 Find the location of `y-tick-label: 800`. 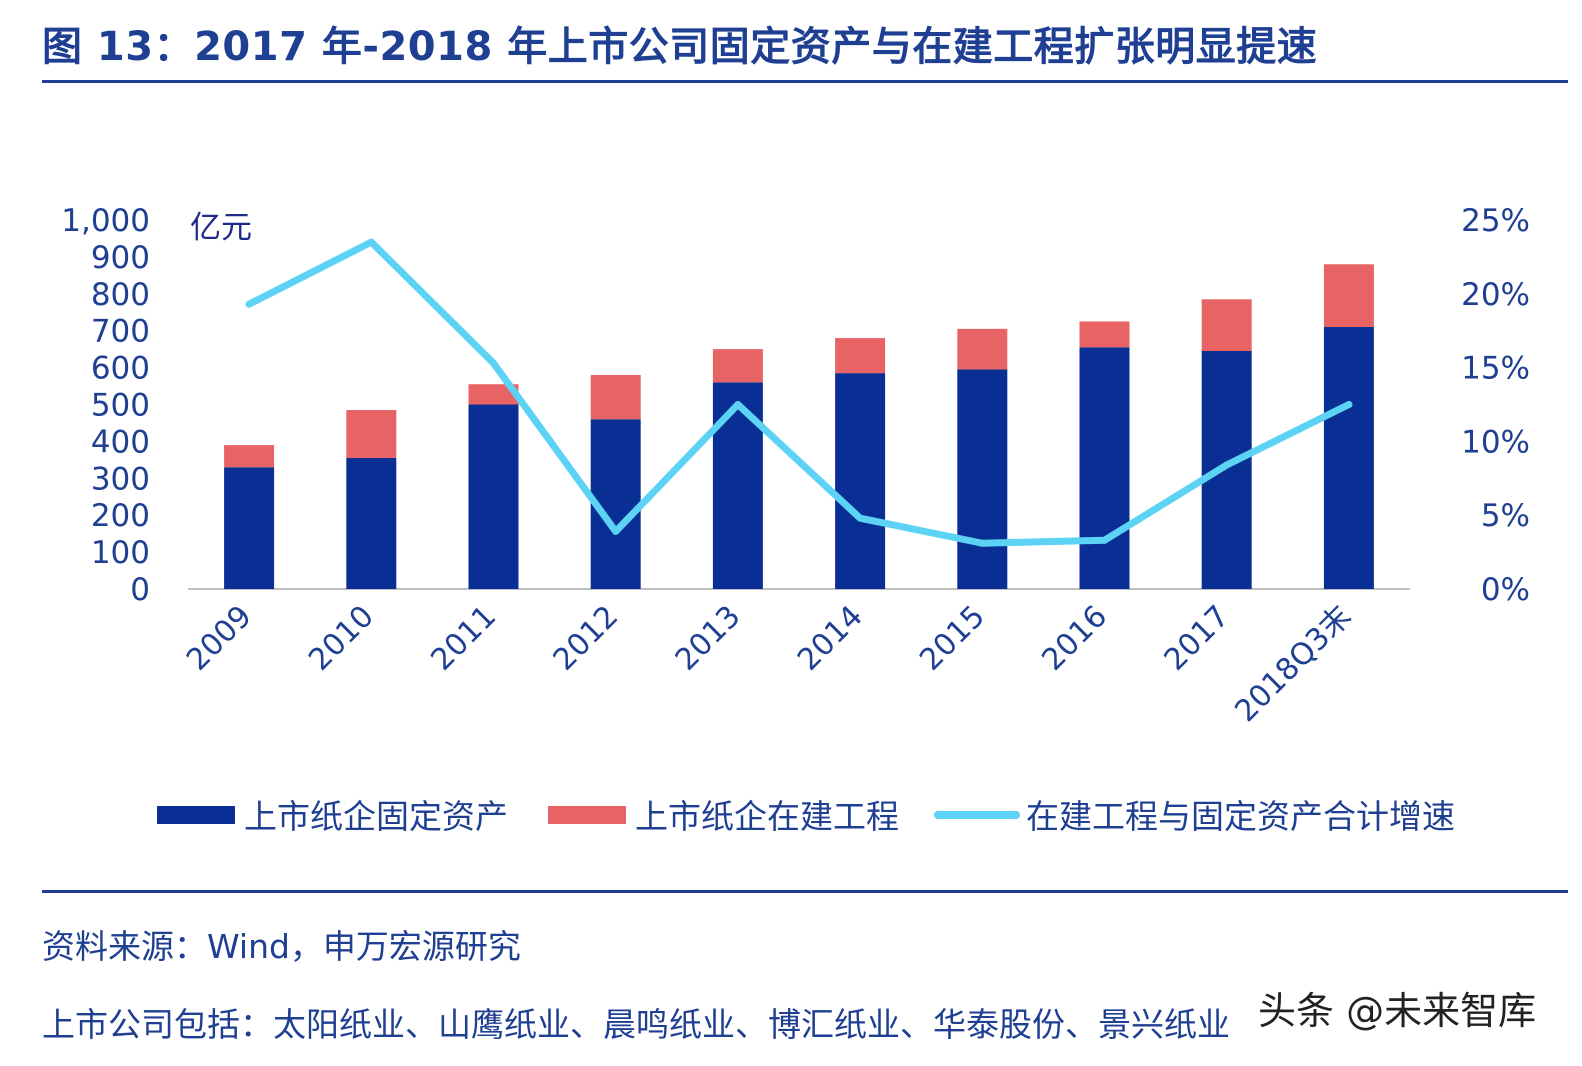

y-tick-label: 800 is located at coordinates (120, 295).